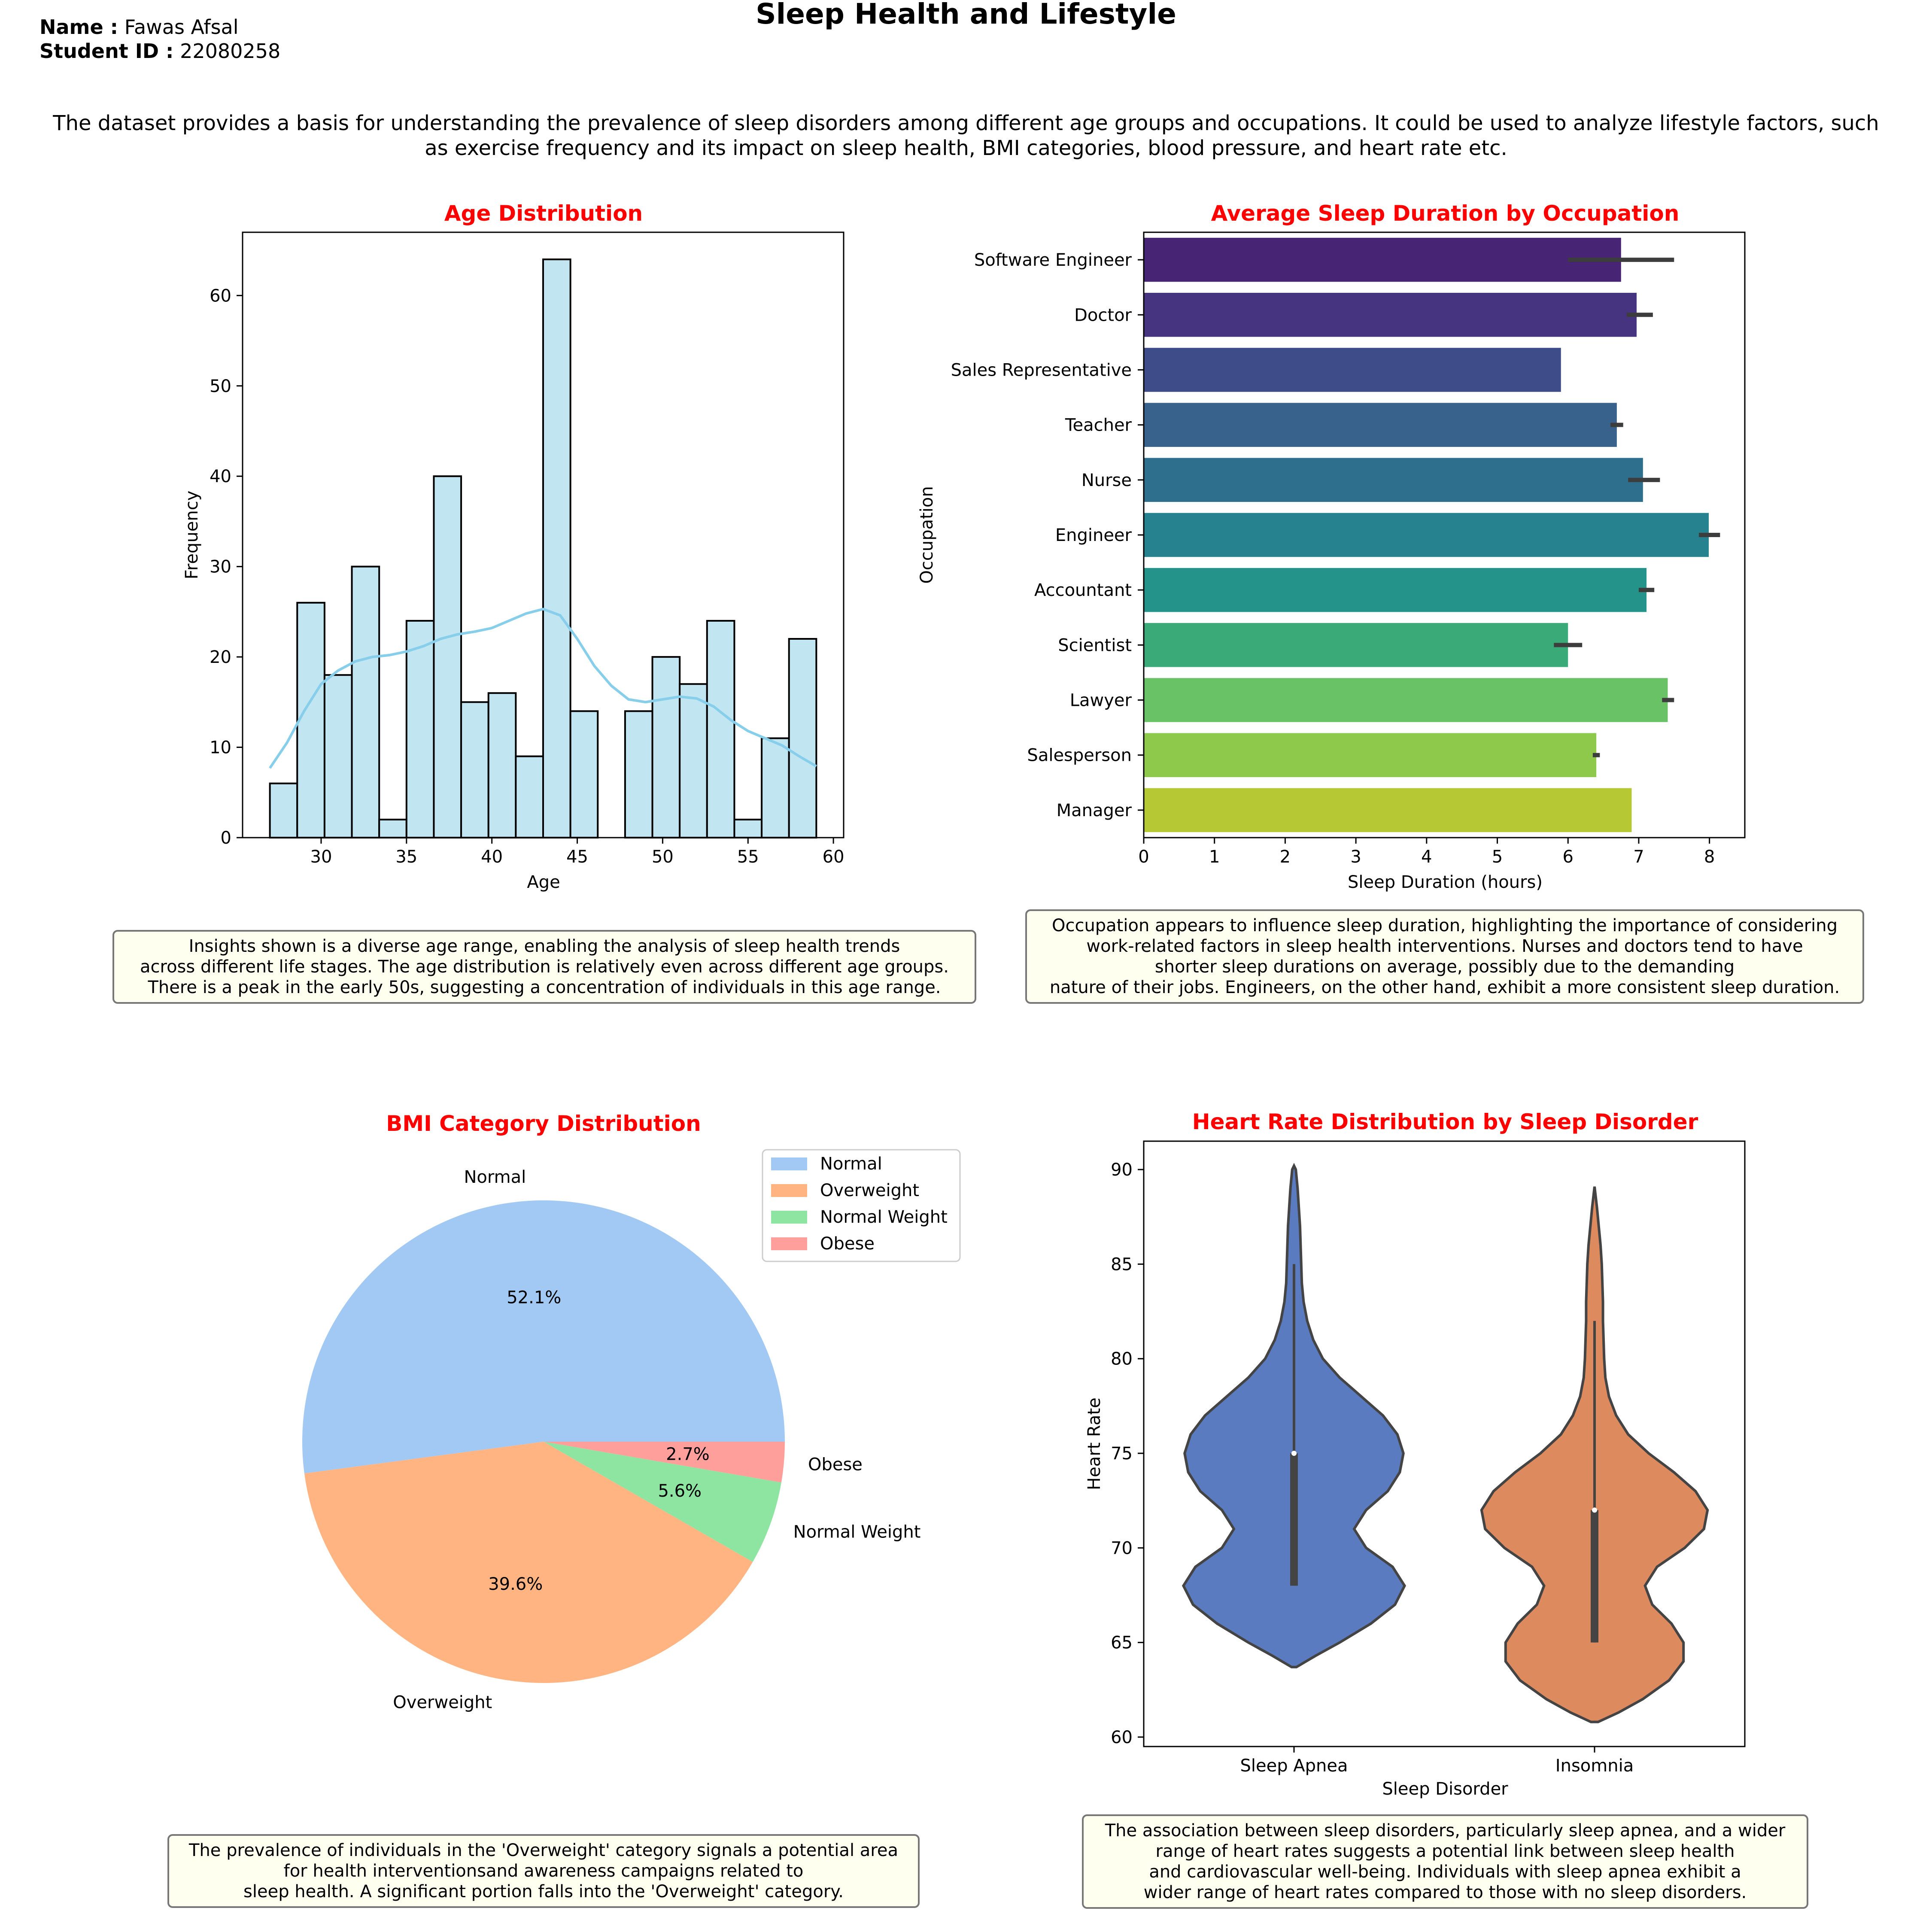  What do you see at coordinates (1093, 535) in the screenshot?
I see `category-label-engineer: Engineer` at bounding box center [1093, 535].